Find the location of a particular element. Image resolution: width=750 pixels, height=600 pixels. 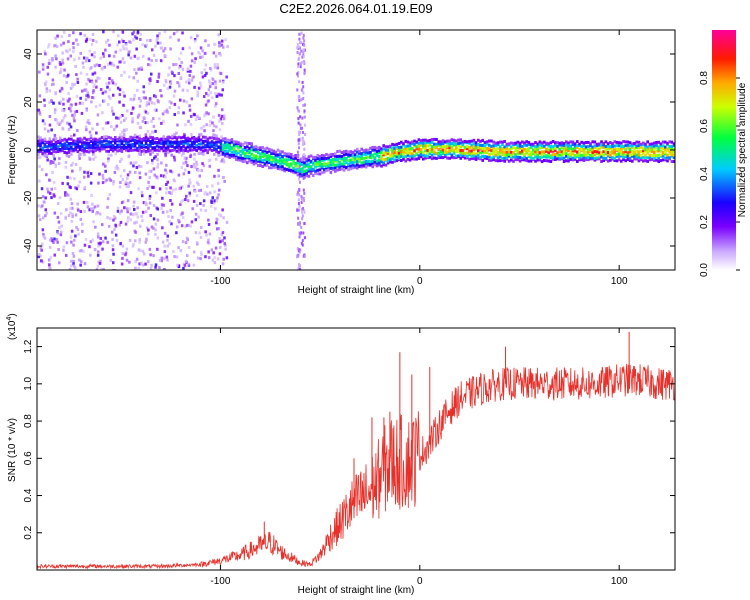

colorbar-tick-label: 0.0 is located at coordinates (704, 270).